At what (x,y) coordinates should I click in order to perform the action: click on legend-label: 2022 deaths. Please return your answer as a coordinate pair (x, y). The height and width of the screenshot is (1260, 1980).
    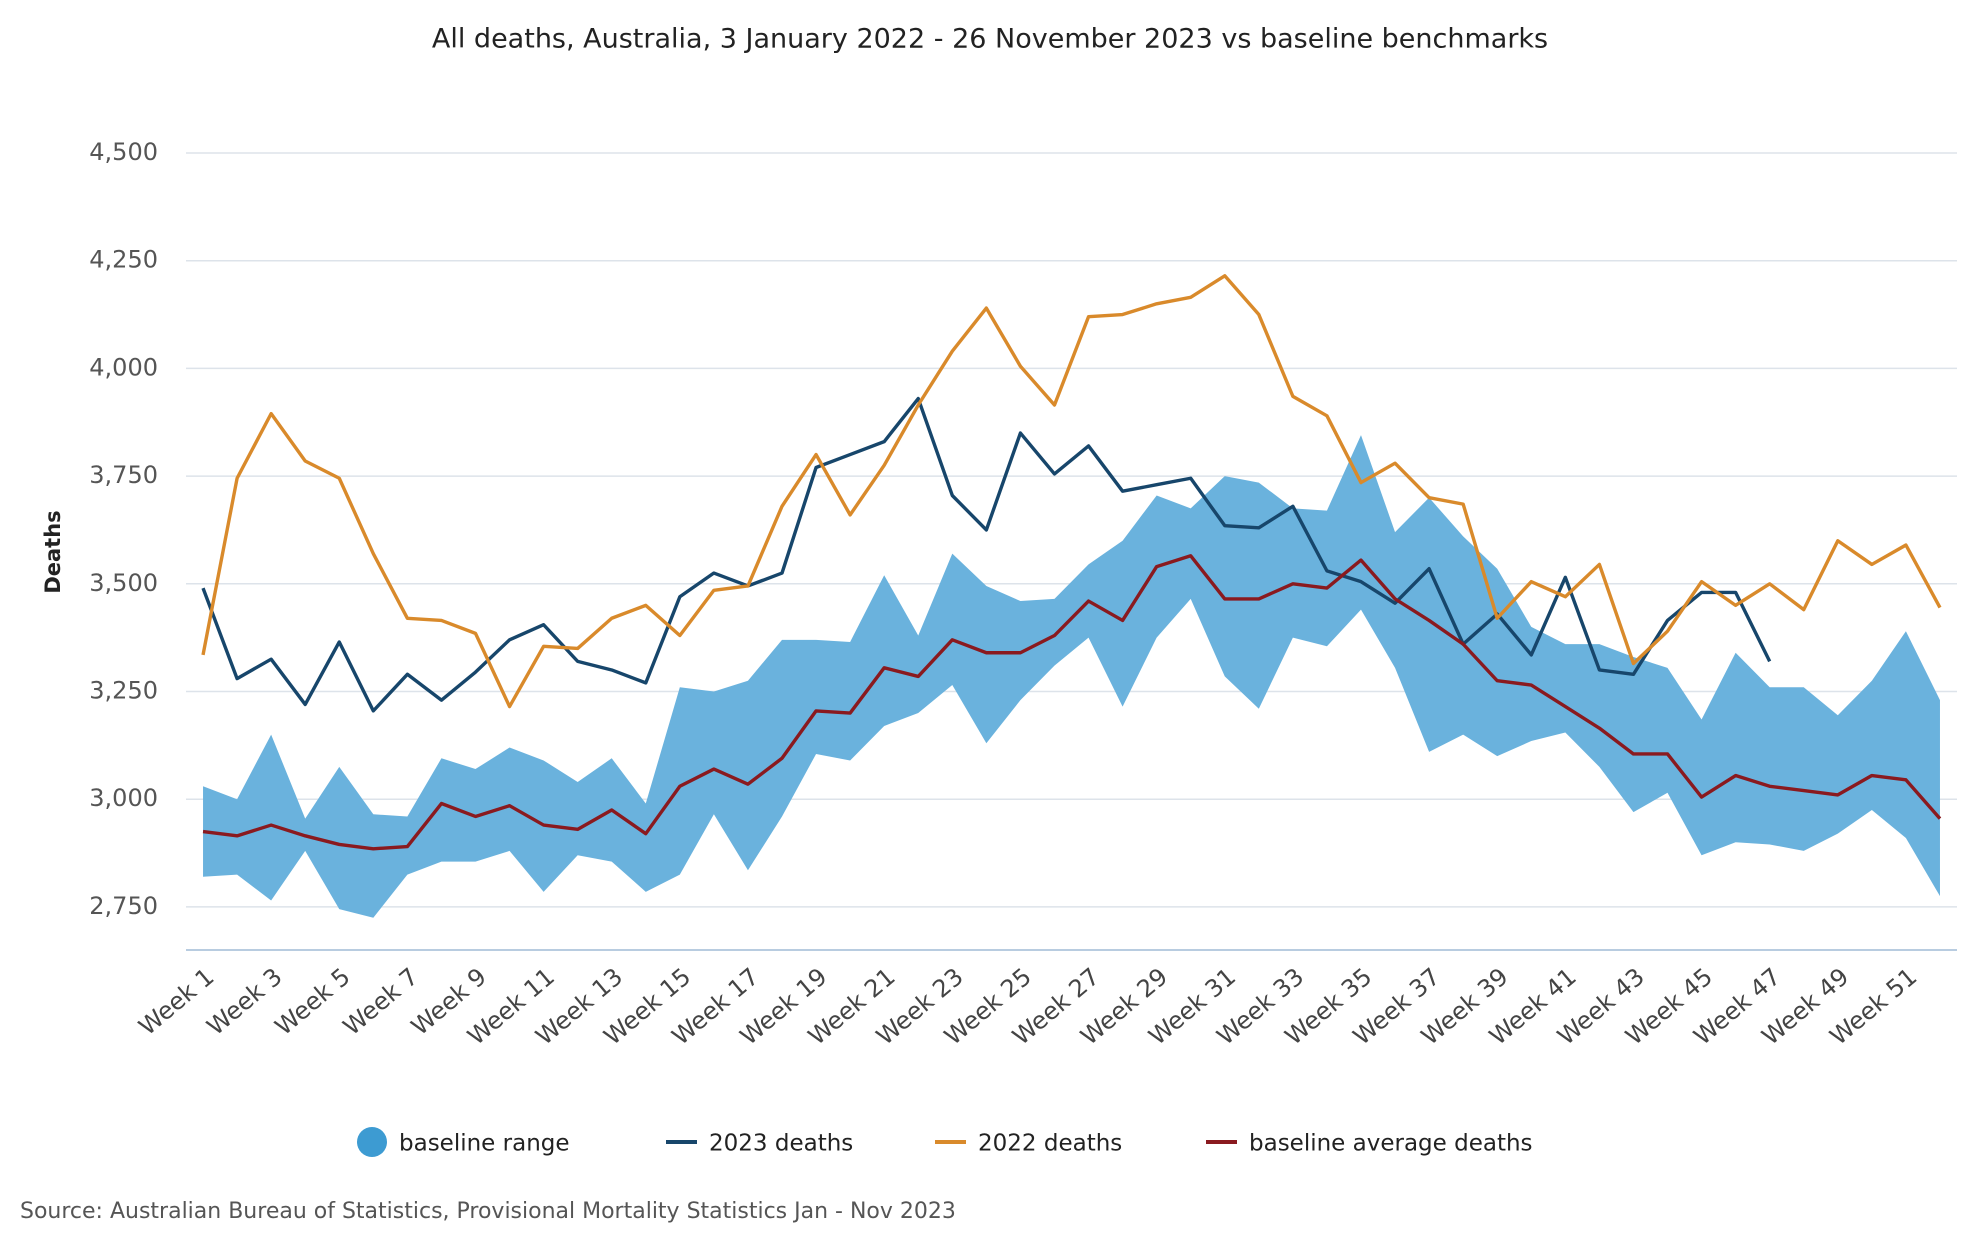
    Looking at the image, I should click on (1050, 1144).